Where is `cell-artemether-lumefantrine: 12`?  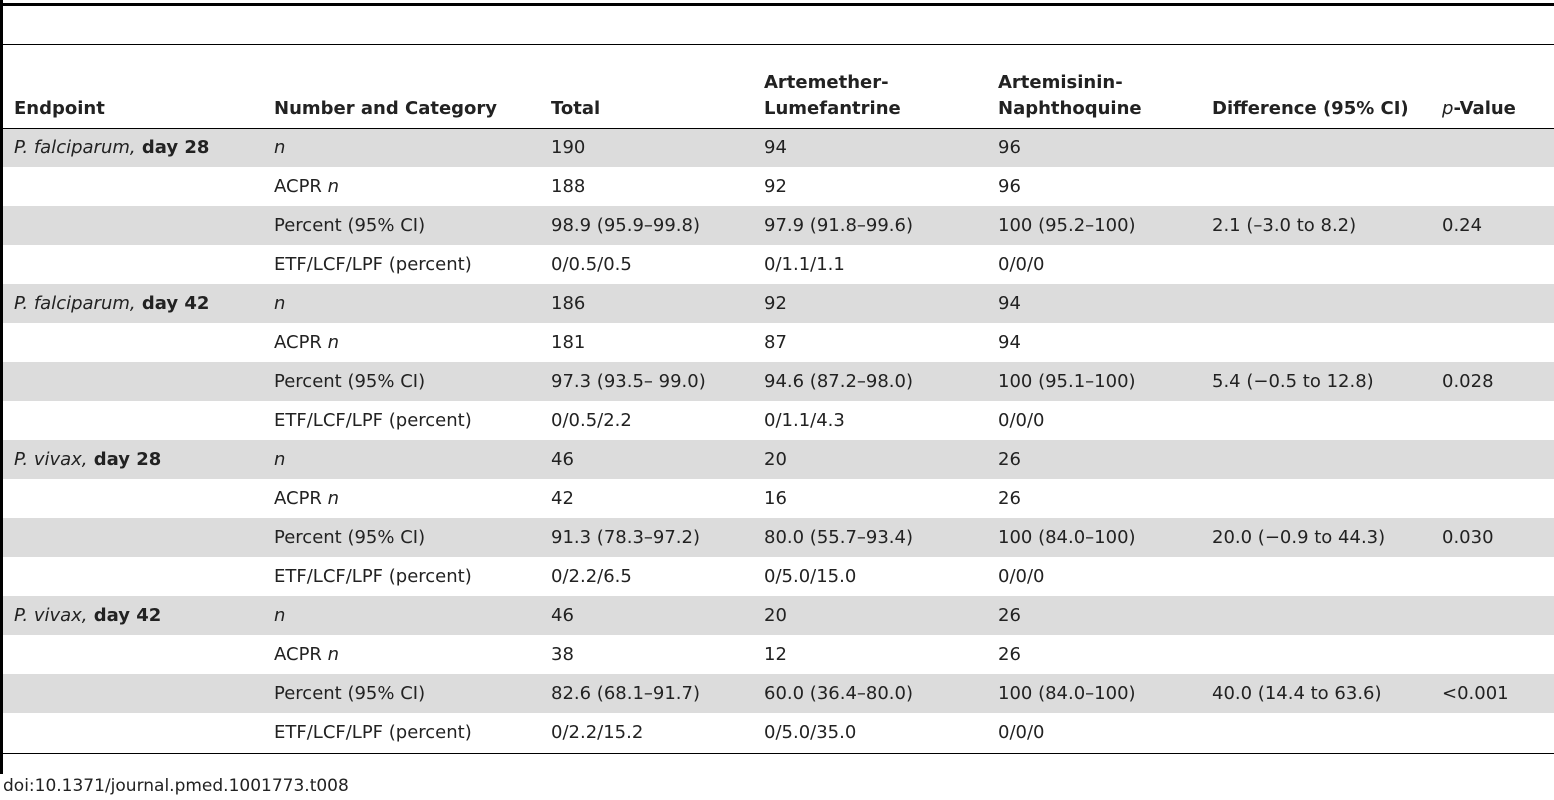 cell-artemether-lumefantrine: 12 is located at coordinates (775, 654).